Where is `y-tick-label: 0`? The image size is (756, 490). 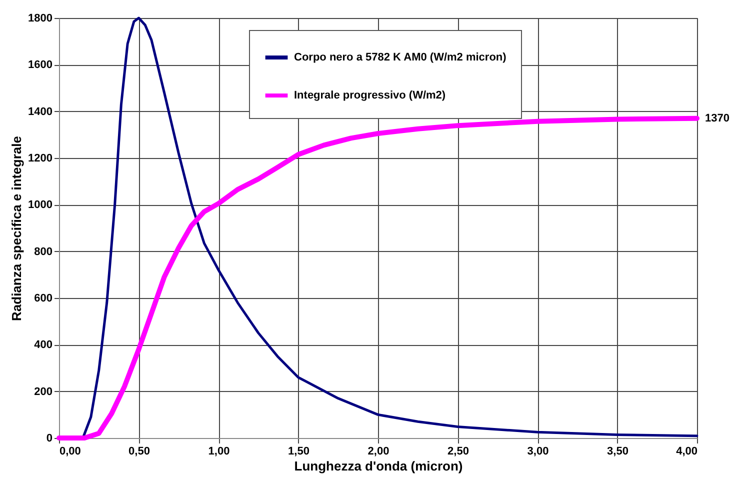
y-tick-label: 0 is located at coordinates (49, 438).